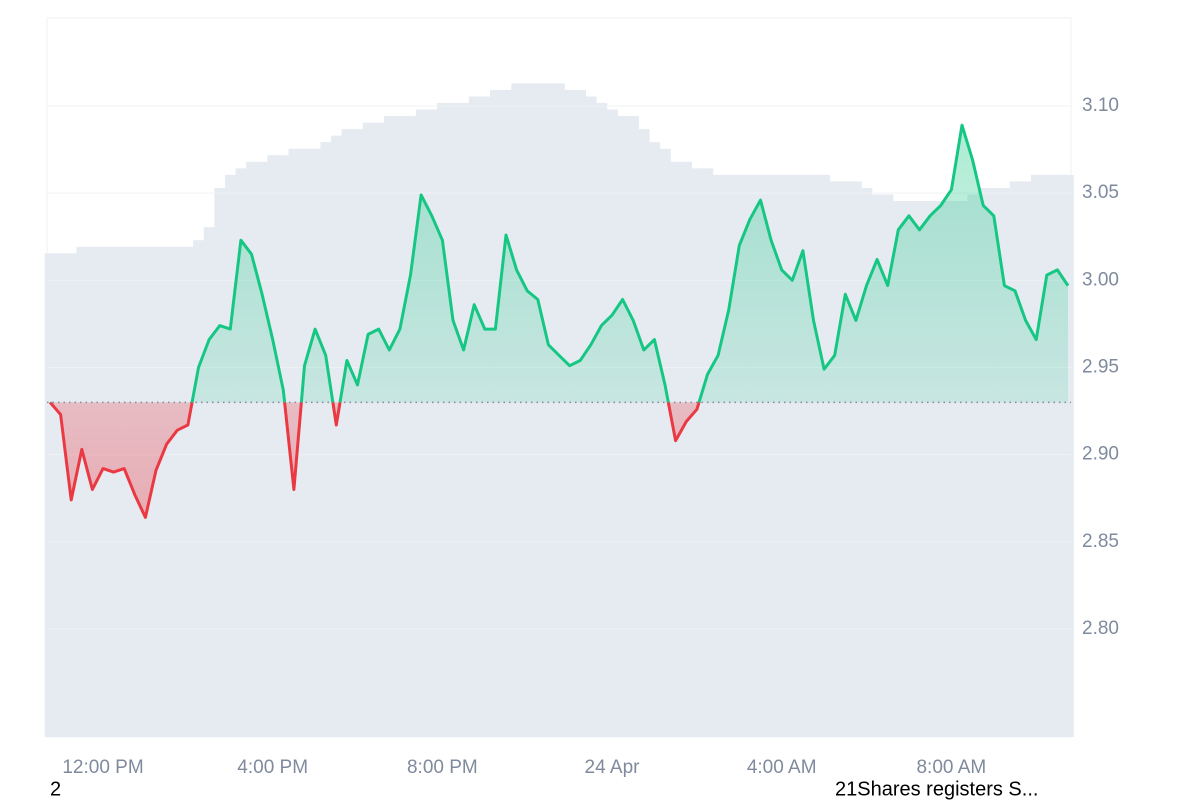 The image size is (1200, 800). Describe the element at coordinates (1100, 628) in the screenshot. I see `y-tick-label: 2.80` at that location.